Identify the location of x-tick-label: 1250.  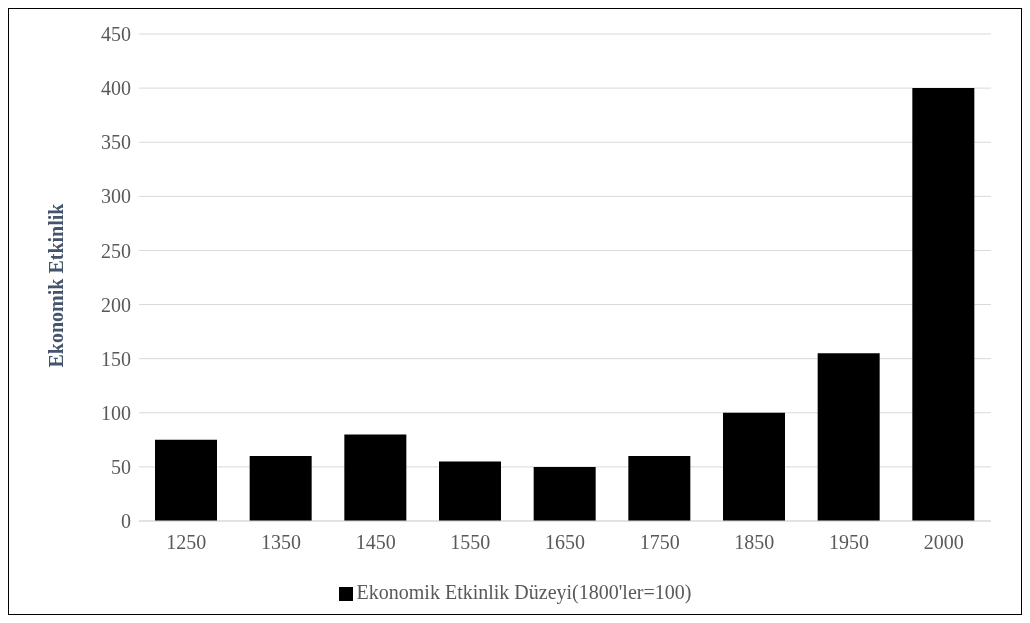
(186, 542).